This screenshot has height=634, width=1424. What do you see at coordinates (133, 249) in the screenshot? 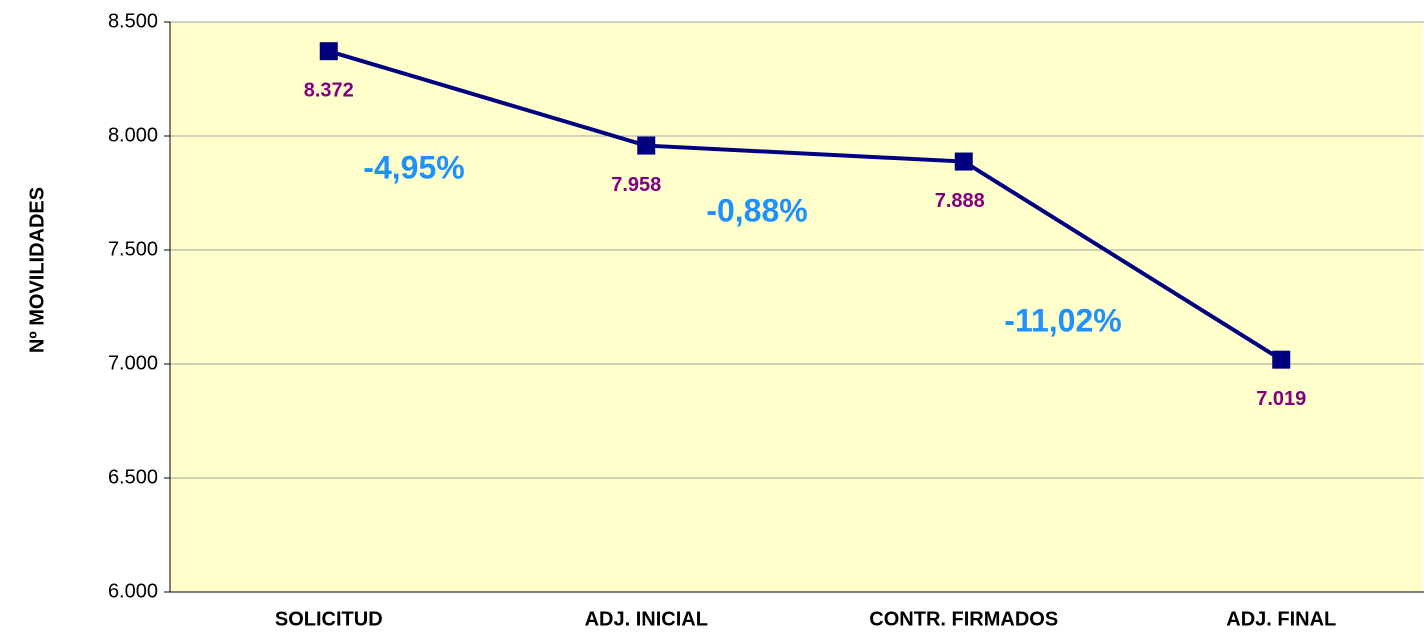
I see `y-tick-label: 7.500` at bounding box center [133, 249].